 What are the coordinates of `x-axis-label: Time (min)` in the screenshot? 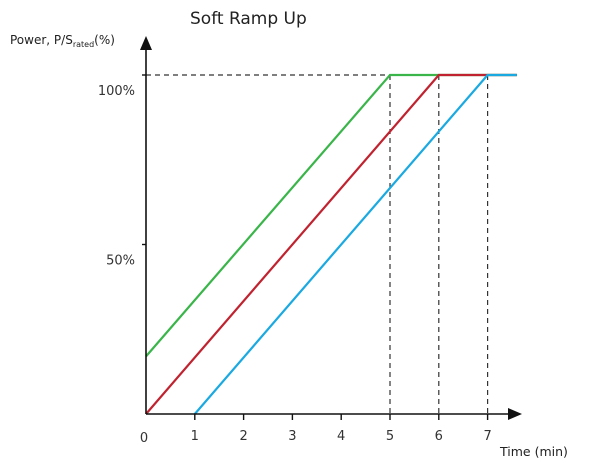 It's located at (533, 451).